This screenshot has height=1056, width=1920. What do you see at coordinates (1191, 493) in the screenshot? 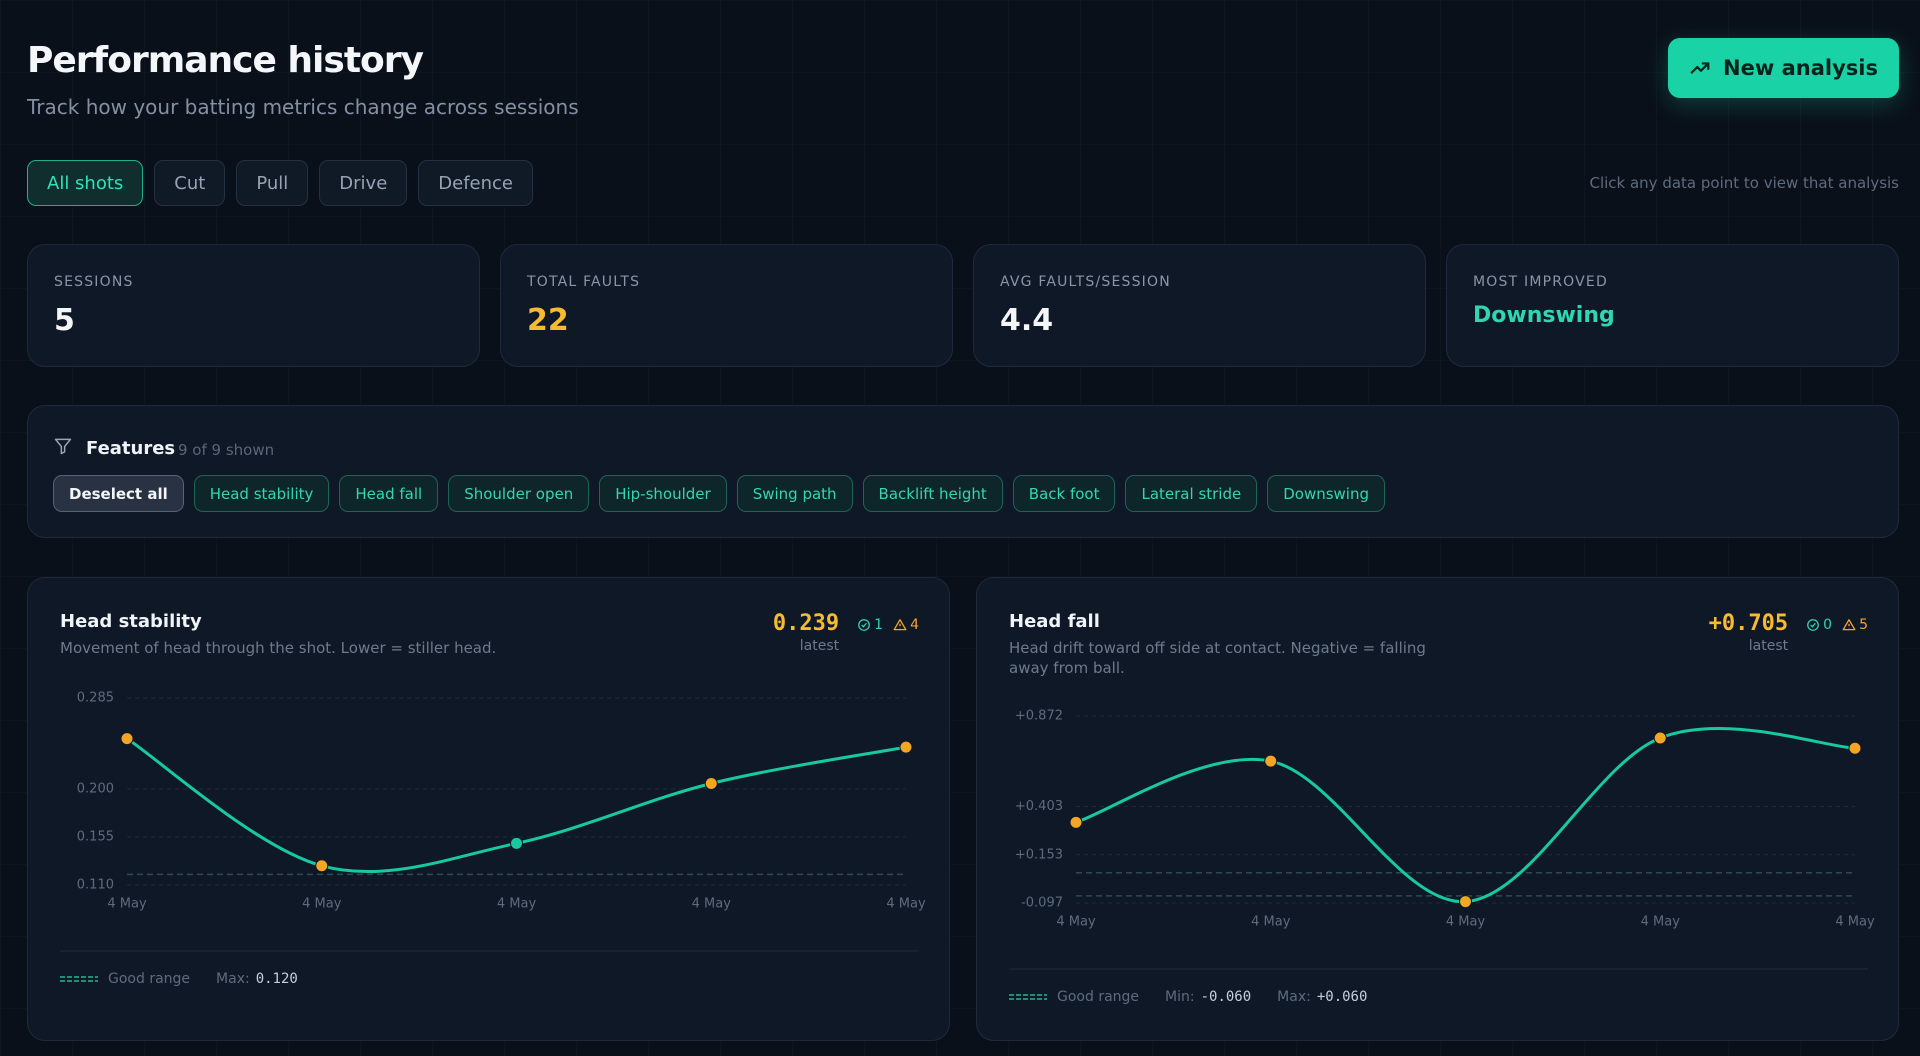
I see `feature-chip: Lateral stride` at bounding box center [1191, 493].